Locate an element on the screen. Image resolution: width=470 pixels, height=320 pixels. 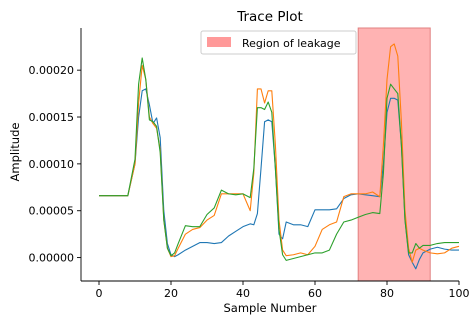
x-tick-label: 100 is located at coordinates (459, 293).